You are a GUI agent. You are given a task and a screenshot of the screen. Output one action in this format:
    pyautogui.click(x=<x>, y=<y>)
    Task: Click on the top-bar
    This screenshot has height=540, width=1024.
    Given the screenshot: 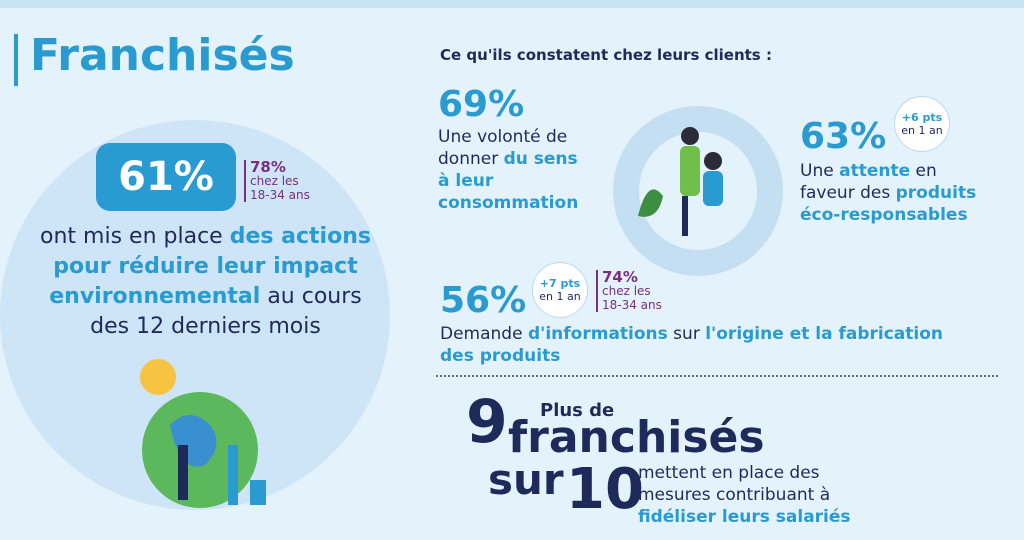 What is the action you would take?
    pyautogui.click(x=512, y=4)
    